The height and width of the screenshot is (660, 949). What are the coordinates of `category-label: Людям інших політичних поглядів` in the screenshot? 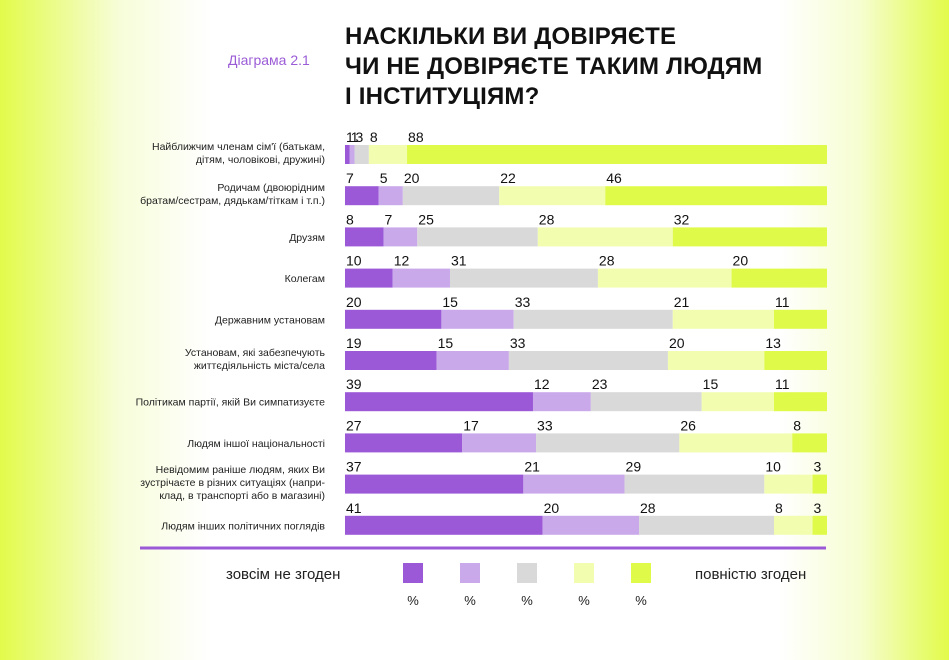 It's located at (243, 526).